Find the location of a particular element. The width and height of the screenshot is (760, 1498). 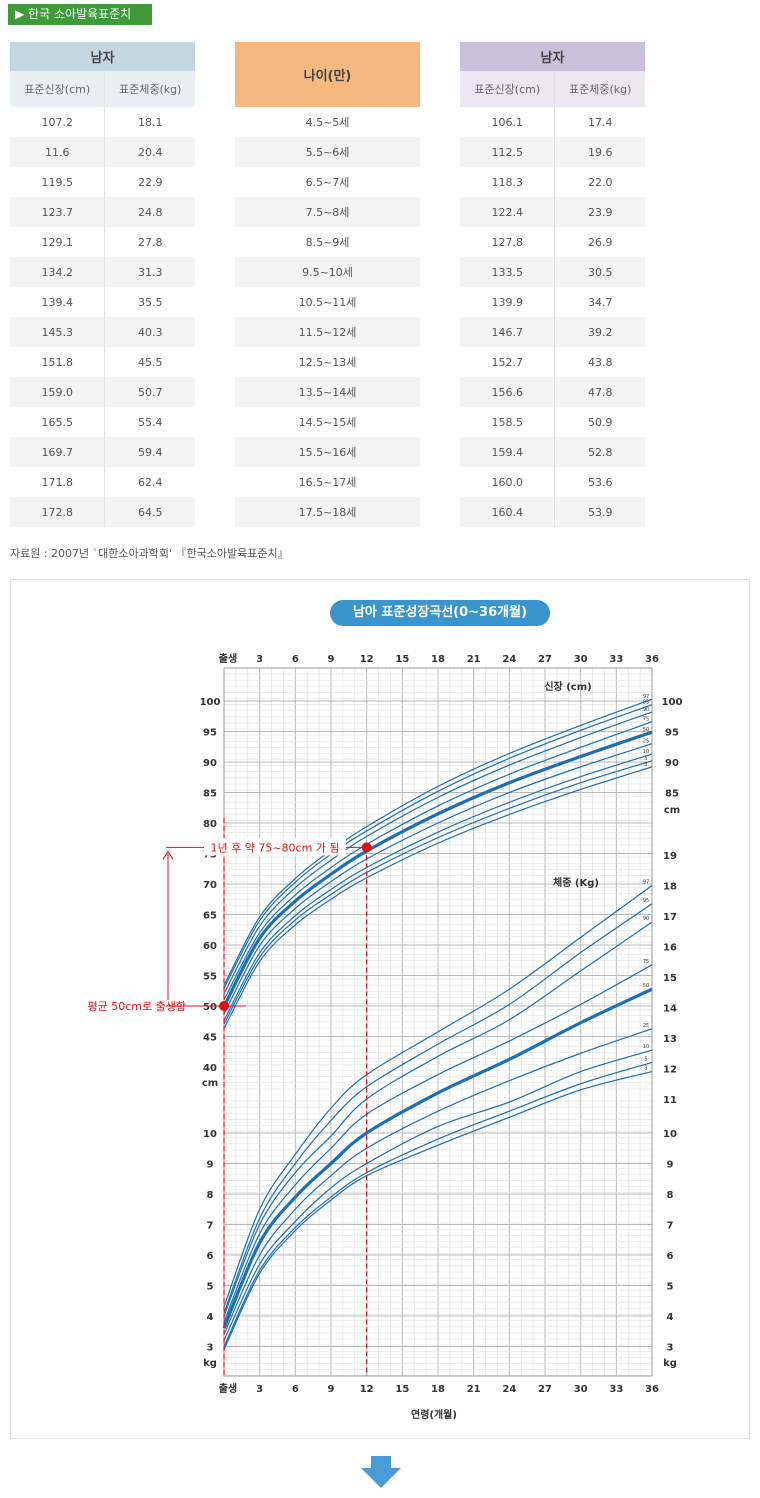

table-row: 156.6 47.8 is located at coordinates (552, 392).